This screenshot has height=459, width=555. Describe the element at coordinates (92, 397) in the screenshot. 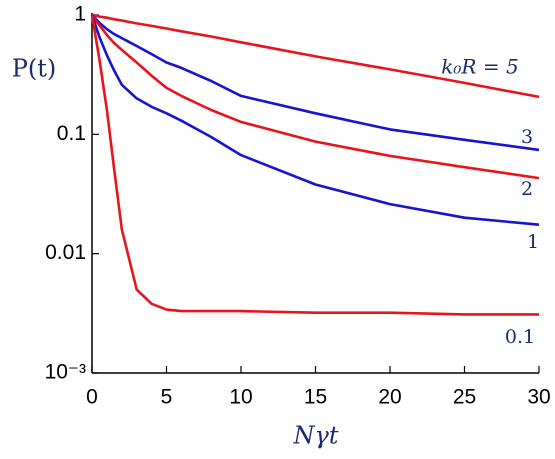

I see `x-tick-label: 0` at that location.